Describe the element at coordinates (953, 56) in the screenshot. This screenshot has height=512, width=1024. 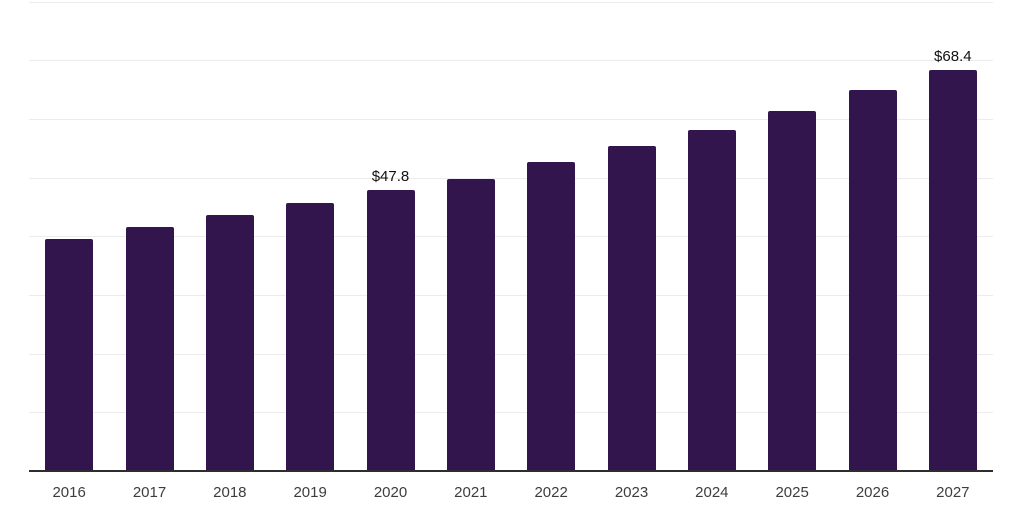
I see `bar-value-label-2027: $68.4` at that location.